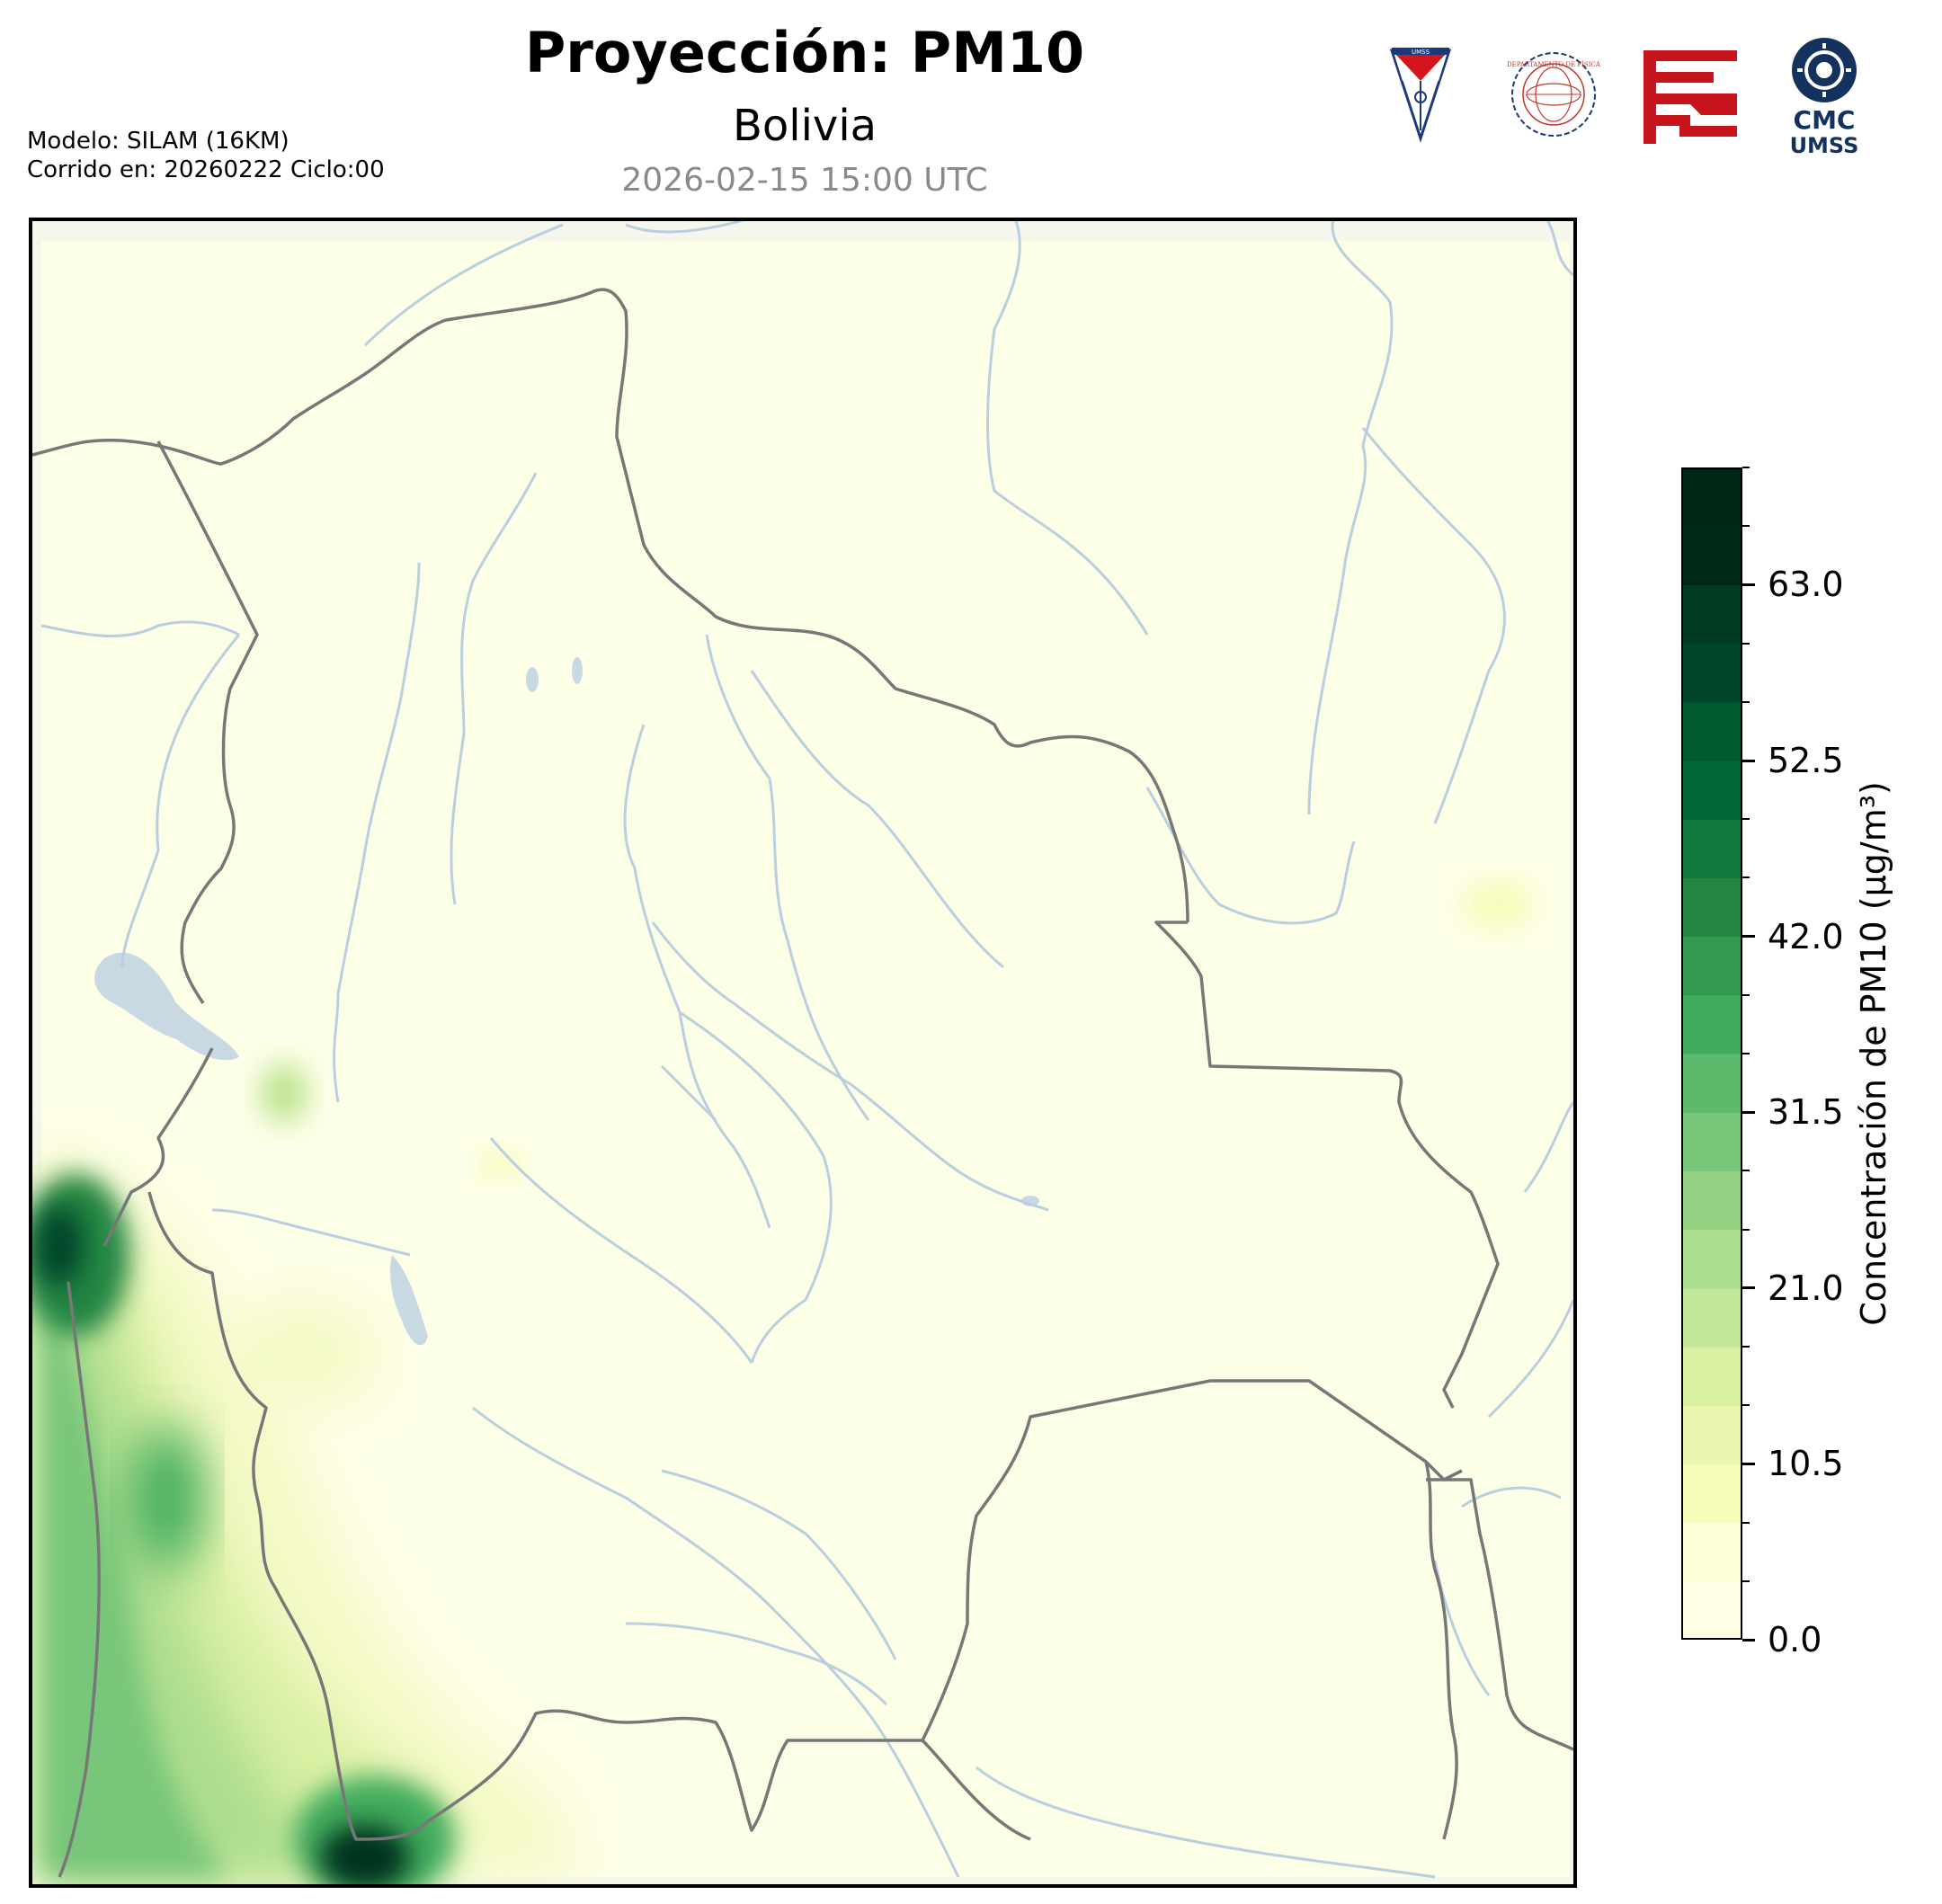  Describe the element at coordinates (1873, 1053) in the screenshot. I see `colorbar-label: Concentración de PM10 (µg/m³)` at that location.